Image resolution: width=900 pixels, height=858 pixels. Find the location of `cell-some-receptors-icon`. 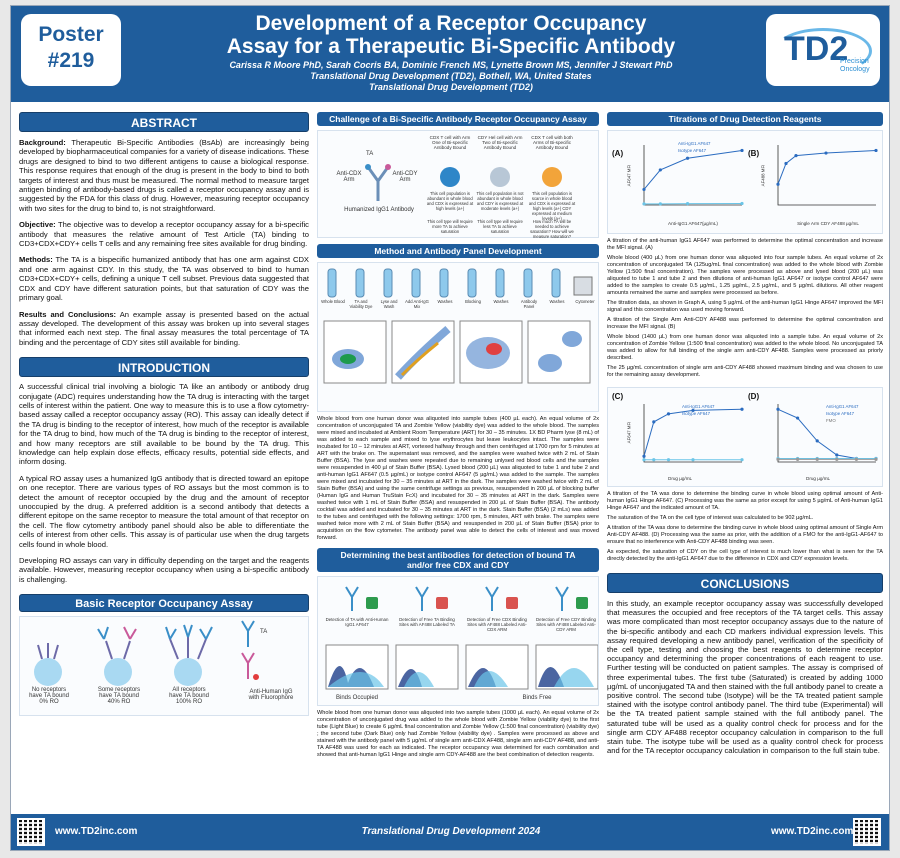

cell-some-receptors-icon is located at coordinates (117, 656).